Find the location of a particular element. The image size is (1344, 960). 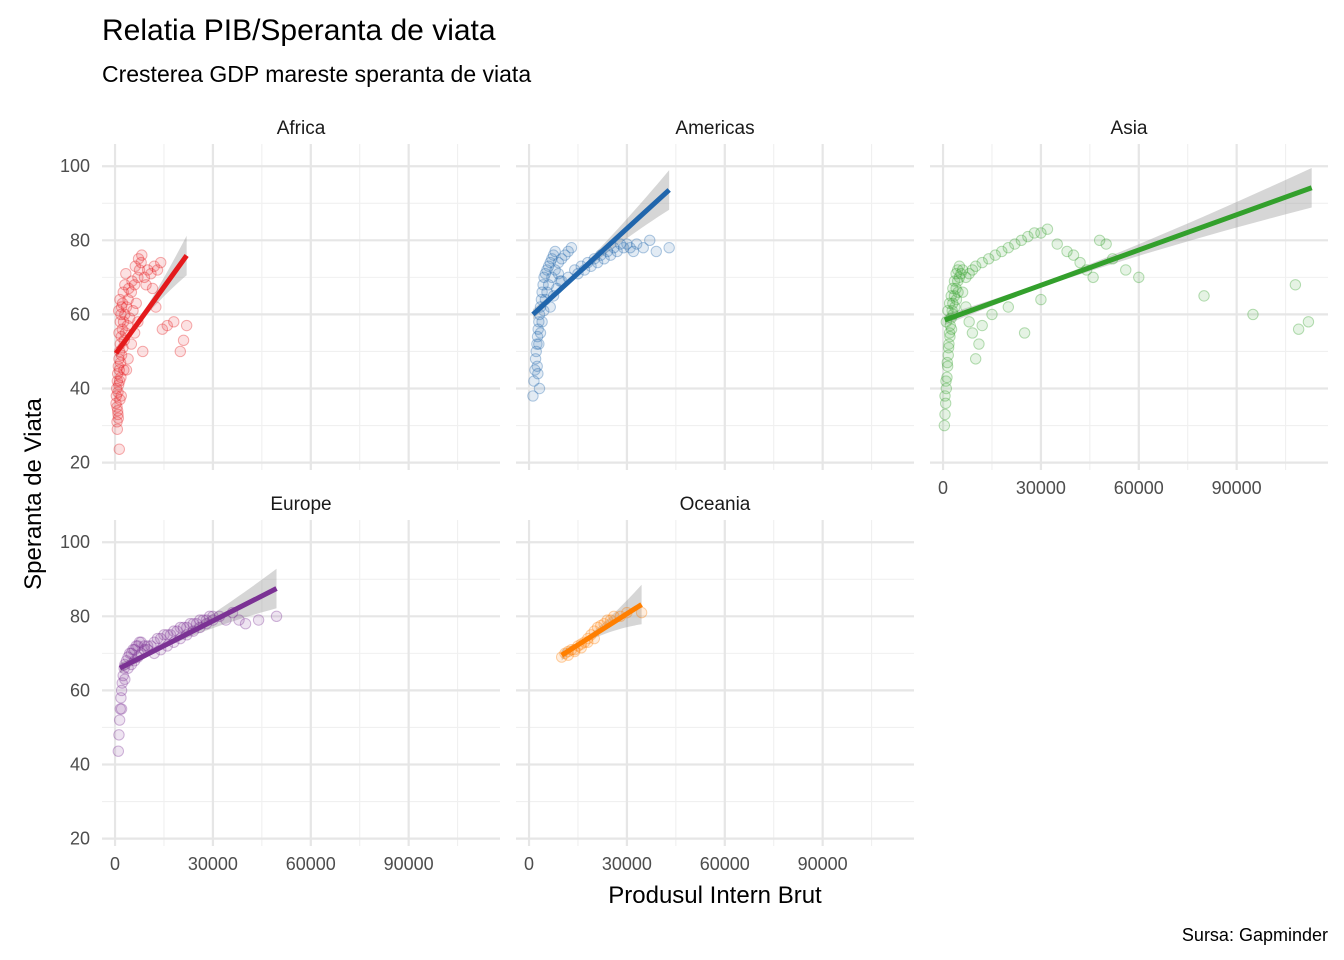

y-tick-label: 80 is located at coordinates (80, 616).